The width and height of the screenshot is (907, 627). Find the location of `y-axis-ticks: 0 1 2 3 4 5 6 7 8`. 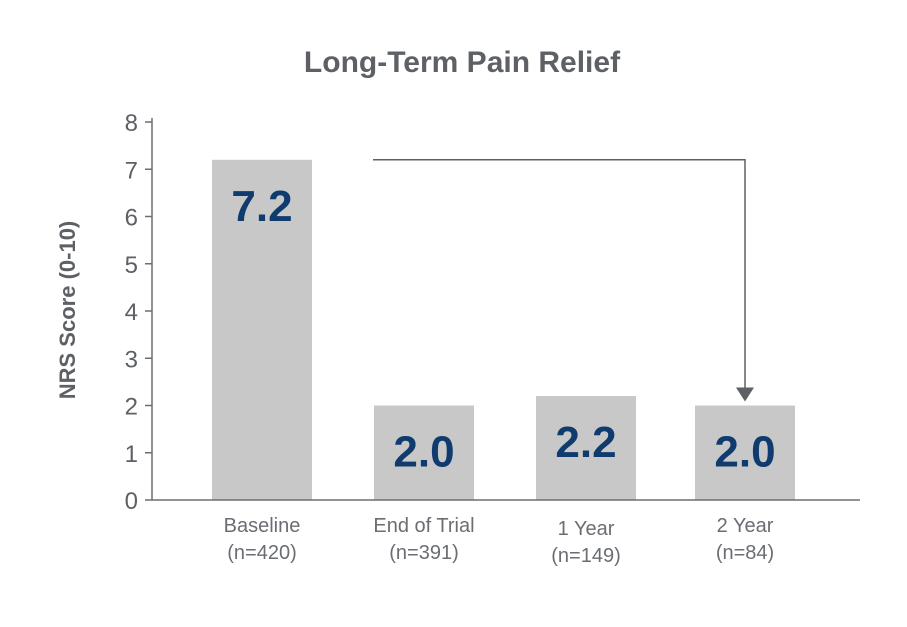

y-axis-ticks: 0 1 2 3 4 5 6 7 8 is located at coordinates (138, 312).